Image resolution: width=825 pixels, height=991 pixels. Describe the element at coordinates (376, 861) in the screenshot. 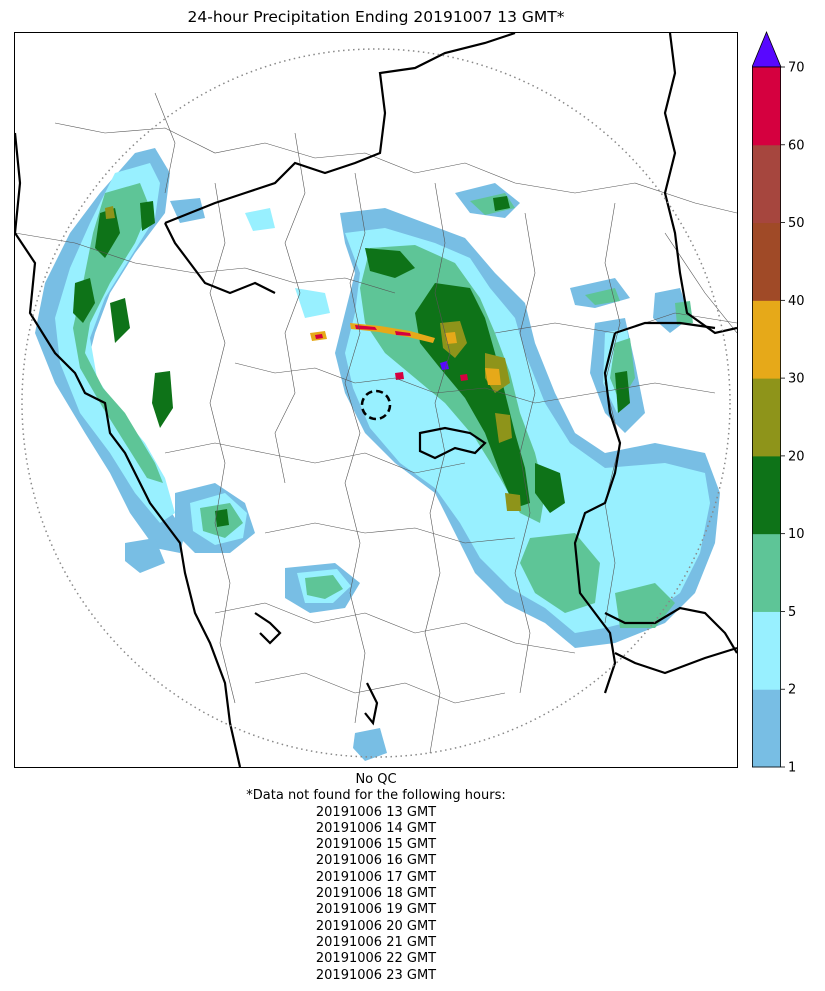

I see `missing-hour-item: 20191006 16 GMT` at that location.